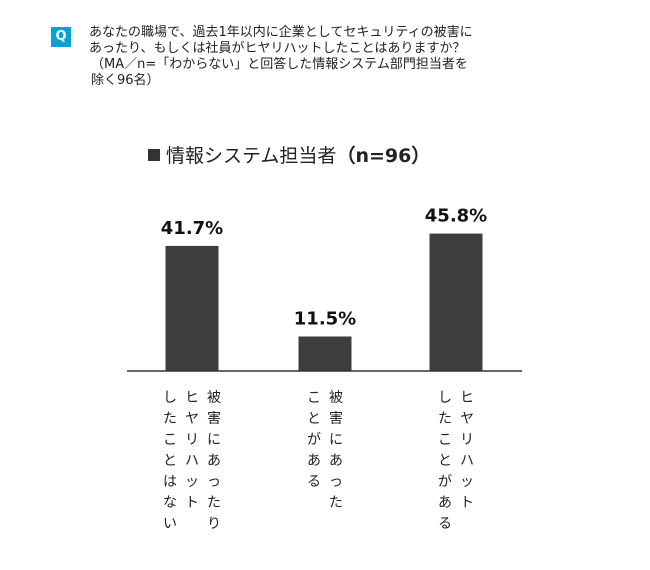 The image size is (650, 570). What do you see at coordinates (456, 216) in the screenshot?
I see `data-label: 45.8%` at bounding box center [456, 216].